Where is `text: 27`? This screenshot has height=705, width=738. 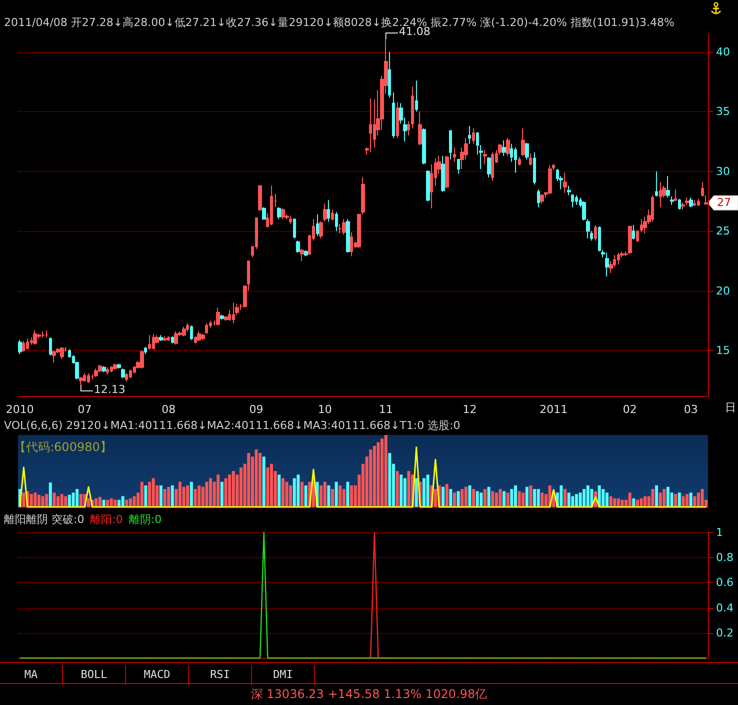
text: 27 is located at coordinates (724, 202).